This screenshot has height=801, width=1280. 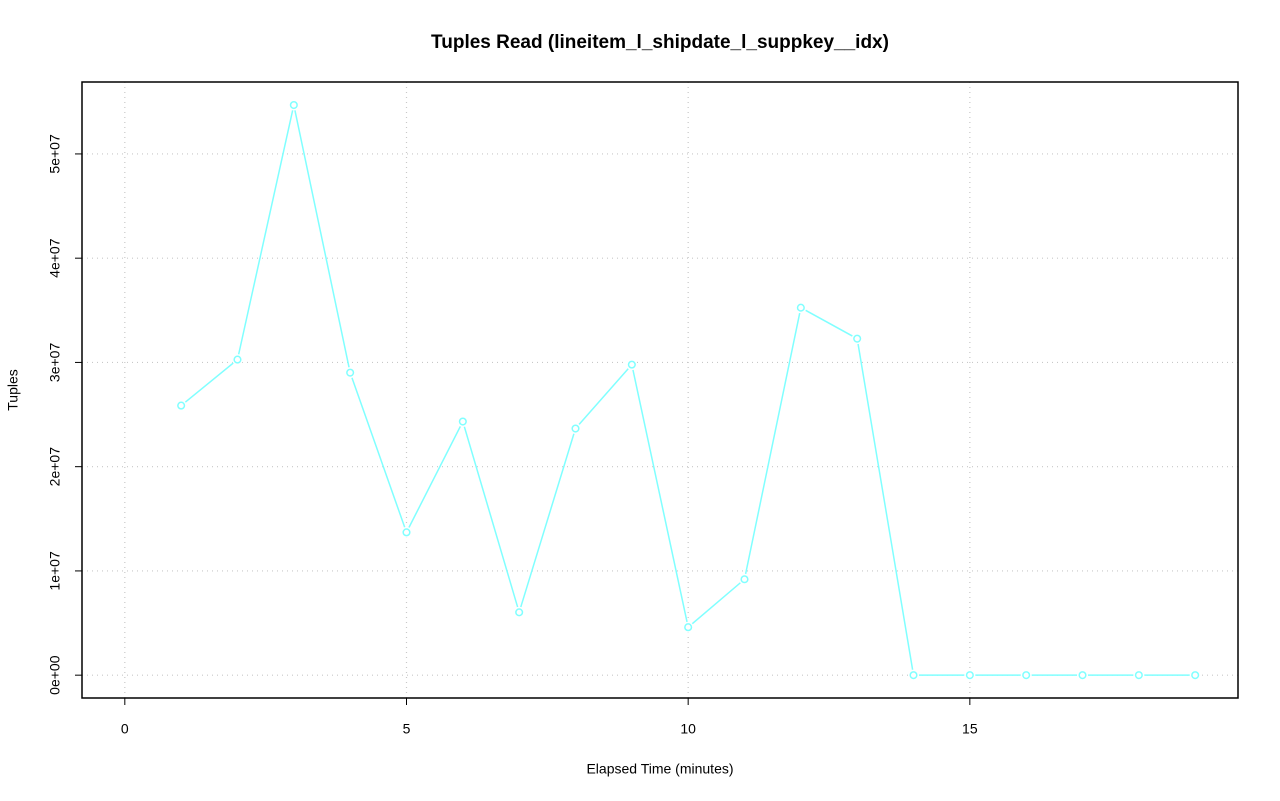 I want to click on x-axis-title: Elapsed Time (minutes), so click(x=659, y=769).